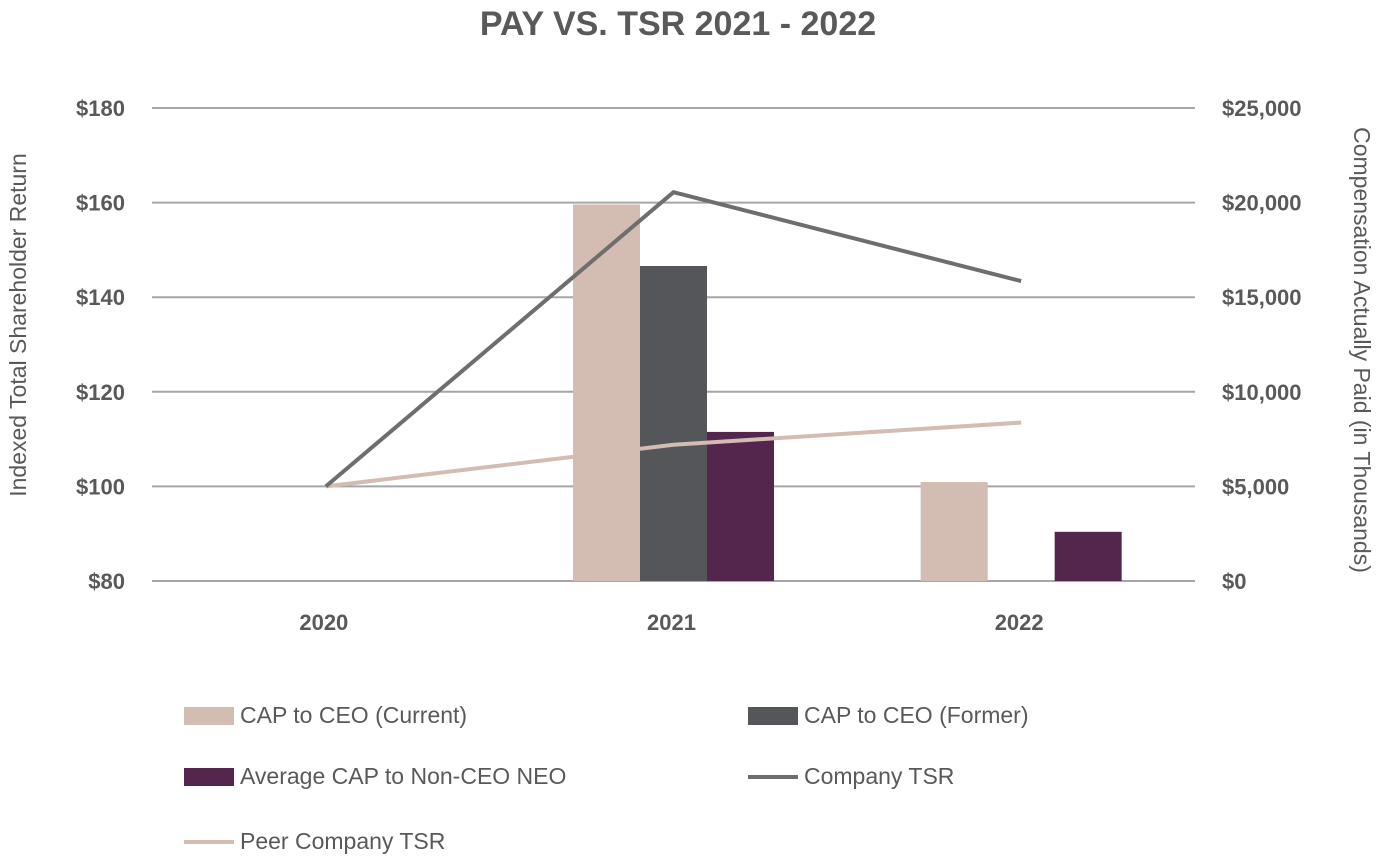 The width and height of the screenshot is (1380, 861). Describe the element at coordinates (106, 581) in the screenshot. I see `y-tick-label: $80` at that location.